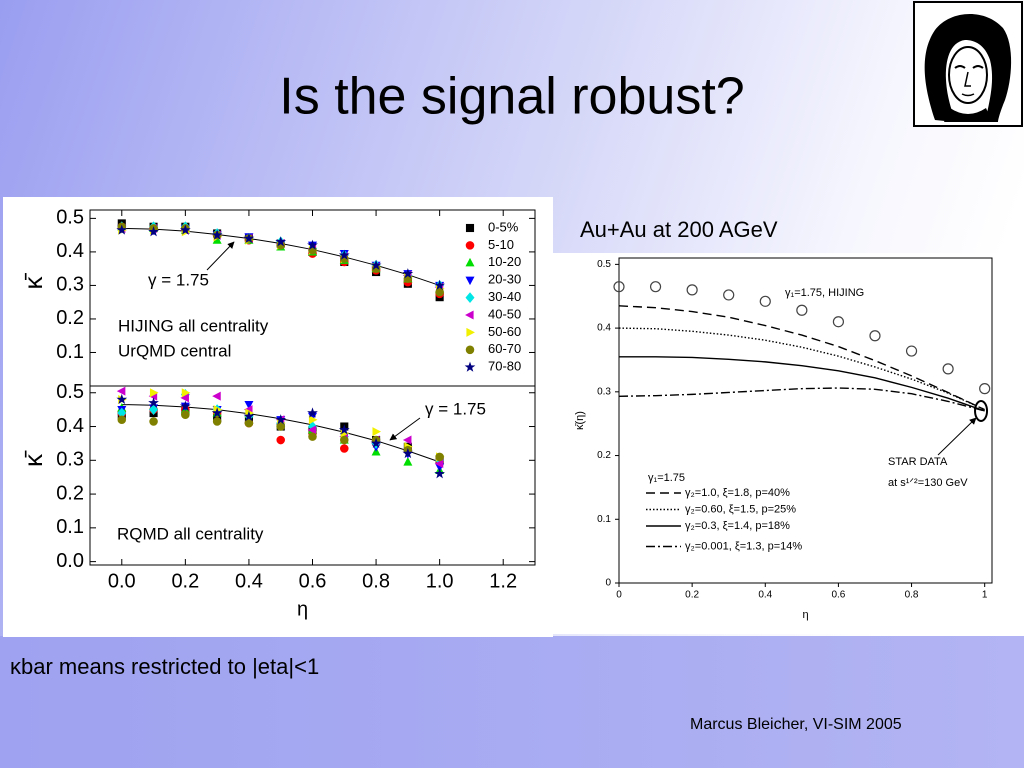 The image size is (1024, 768). I want to click on legend-label: 5-10, so click(501, 244).